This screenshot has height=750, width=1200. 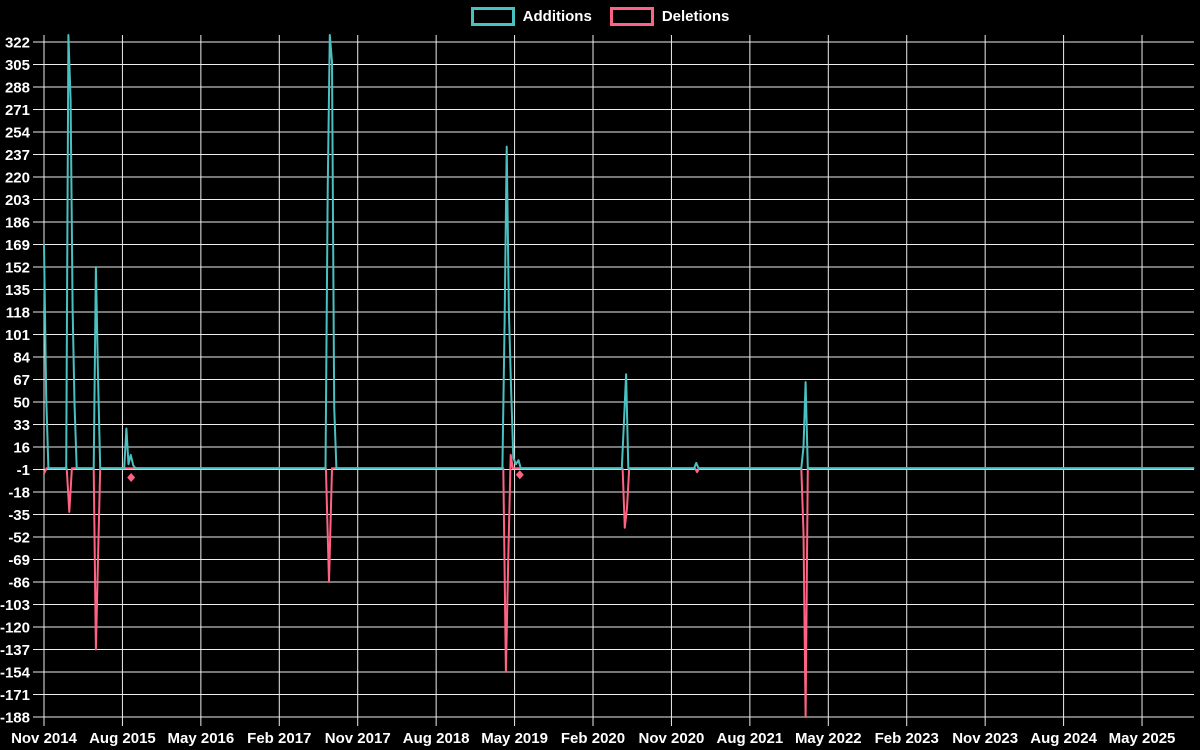 What do you see at coordinates (750, 738) in the screenshot?
I see `x-tick-label: Aug 2021` at bounding box center [750, 738].